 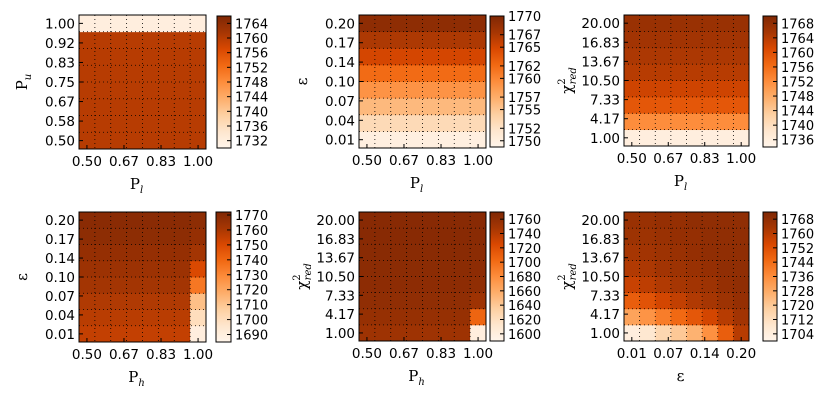 What do you see at coordinates (60, 83) in the screenshot?
I see `y-tick-label: 0.75` at bounding box center [60, 83].